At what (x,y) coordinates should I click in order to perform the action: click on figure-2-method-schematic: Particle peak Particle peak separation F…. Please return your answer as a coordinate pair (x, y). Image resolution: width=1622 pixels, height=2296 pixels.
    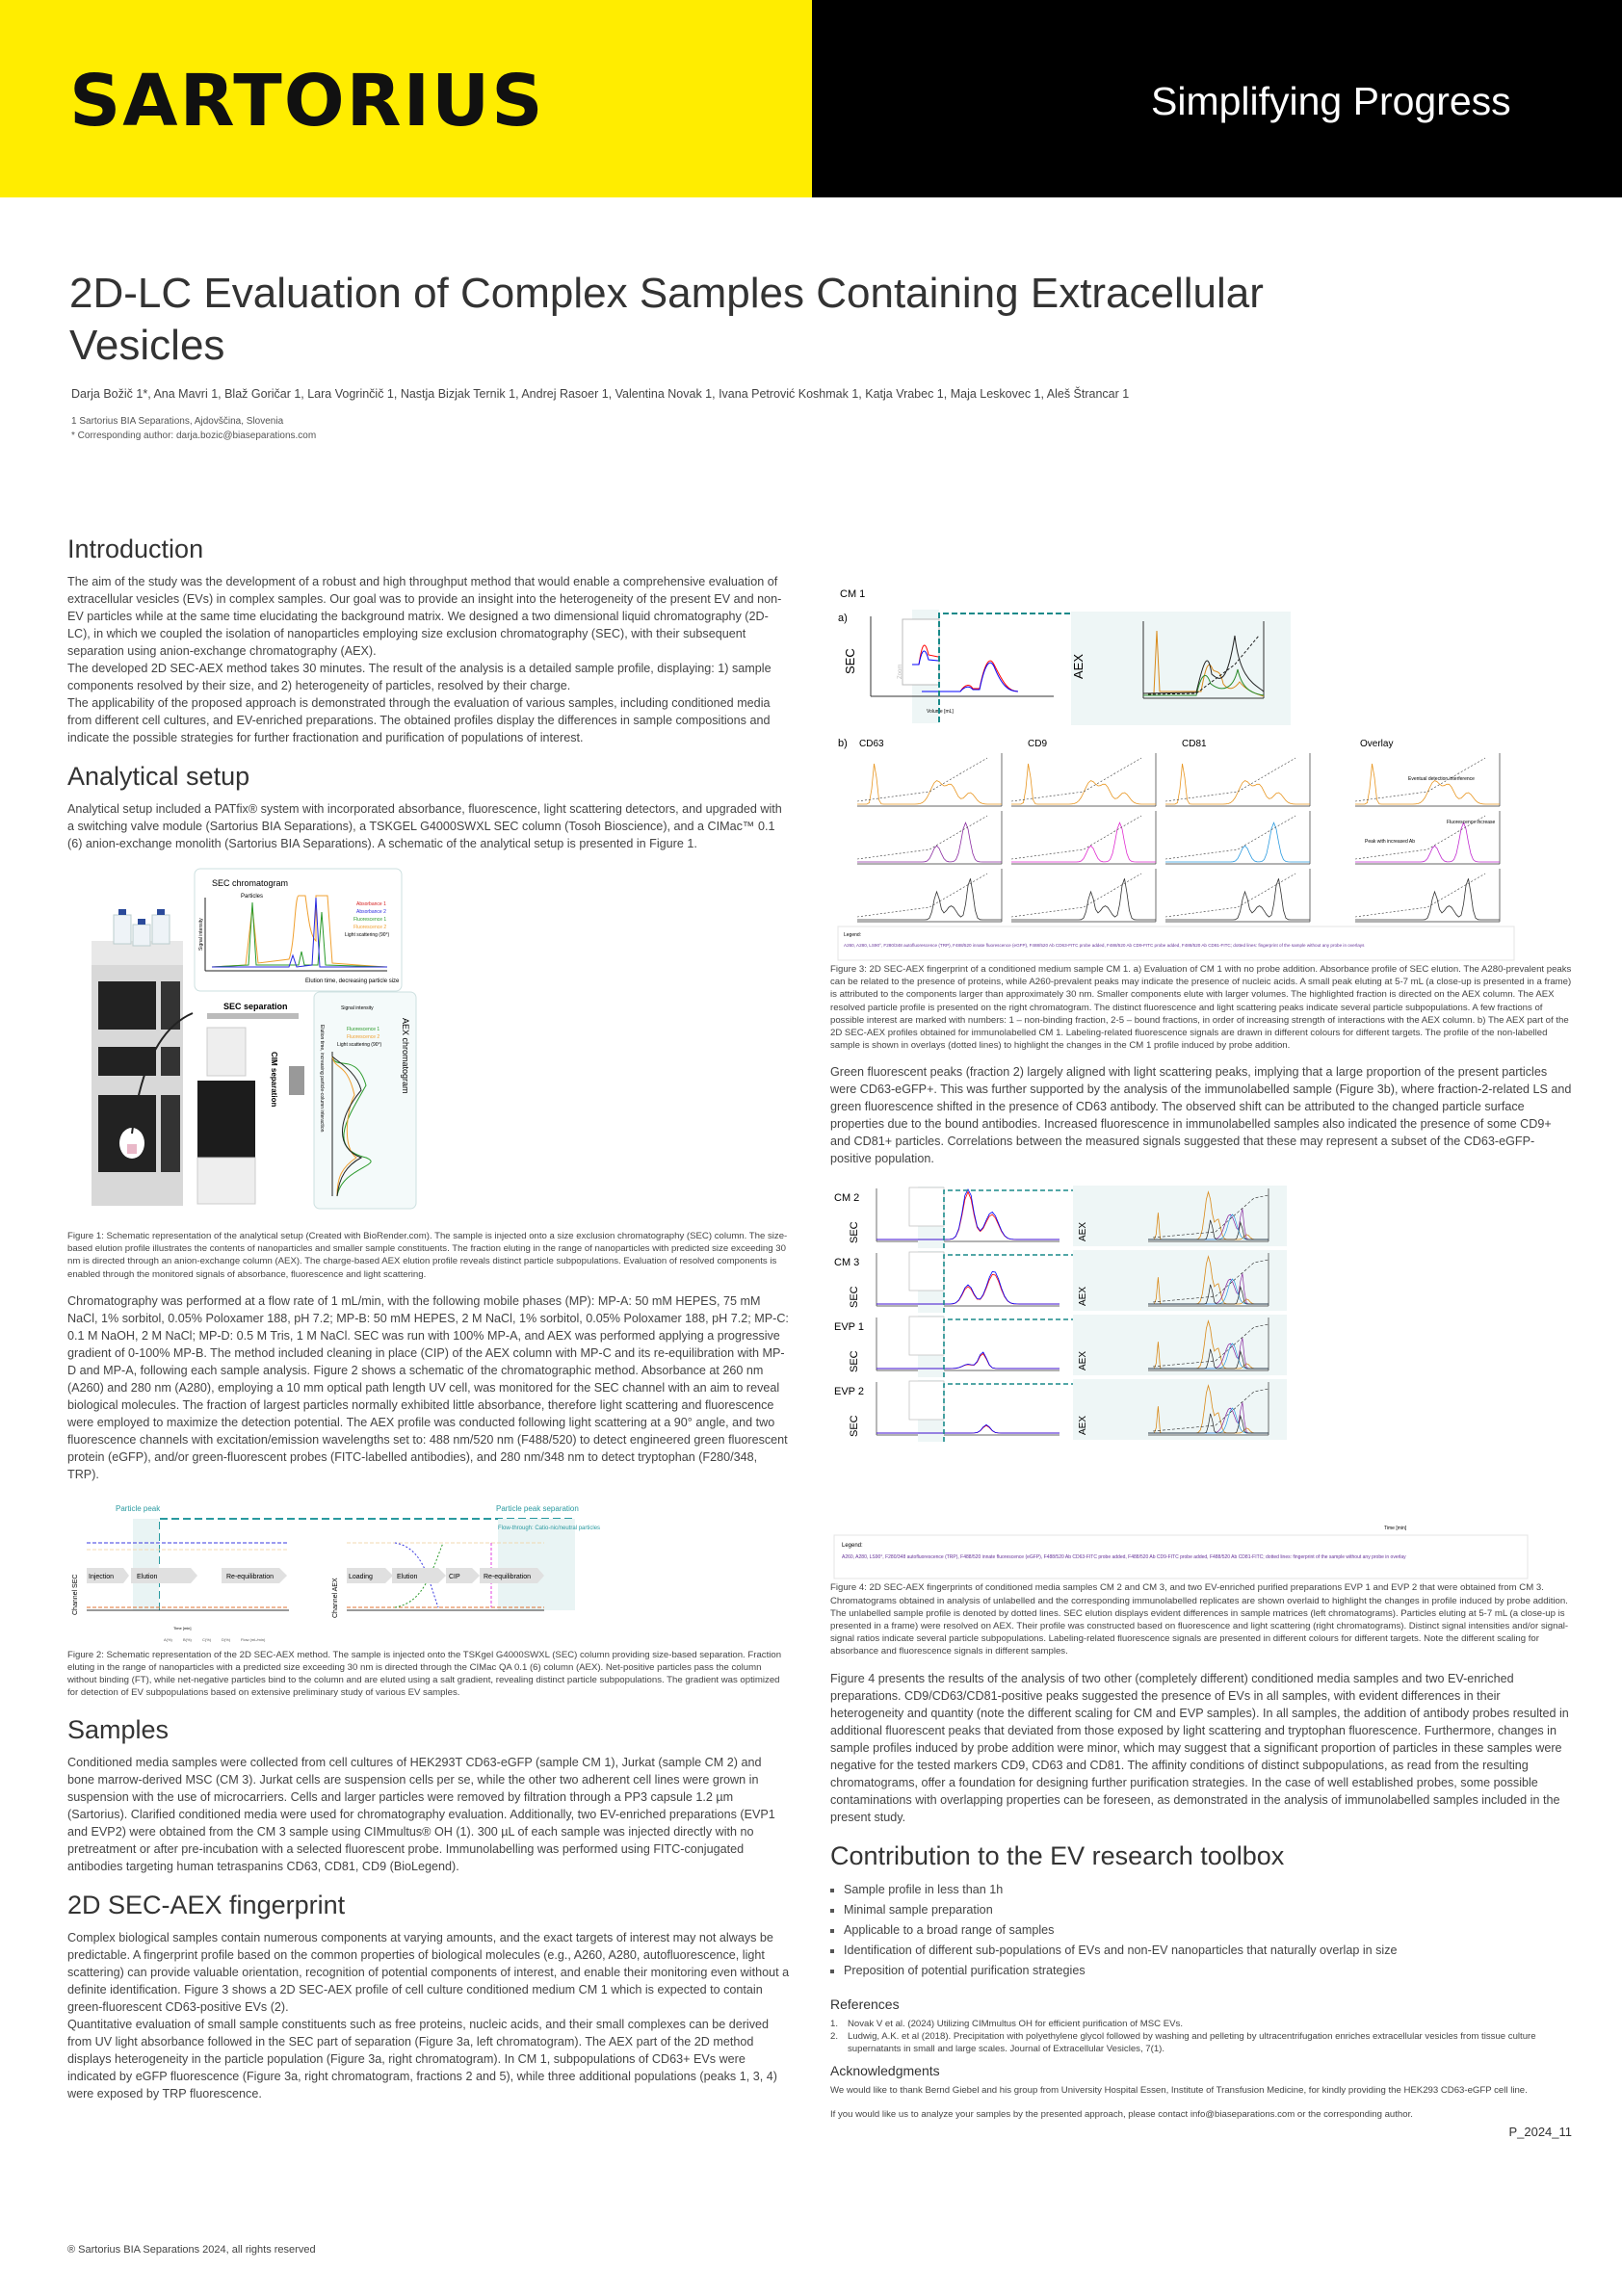
    Looking at the image, I should click on (336, 1573).